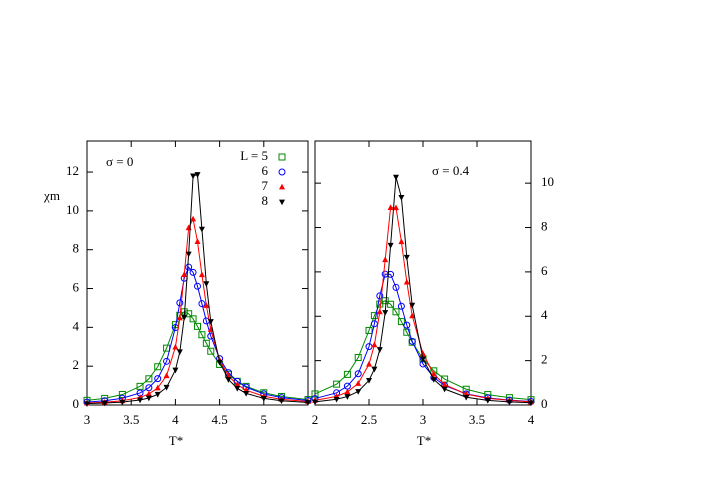 Image resolution: width=705 pixels, height=498 pixels. I want to click on x-tick-label: 2.5, so click(369, 419).